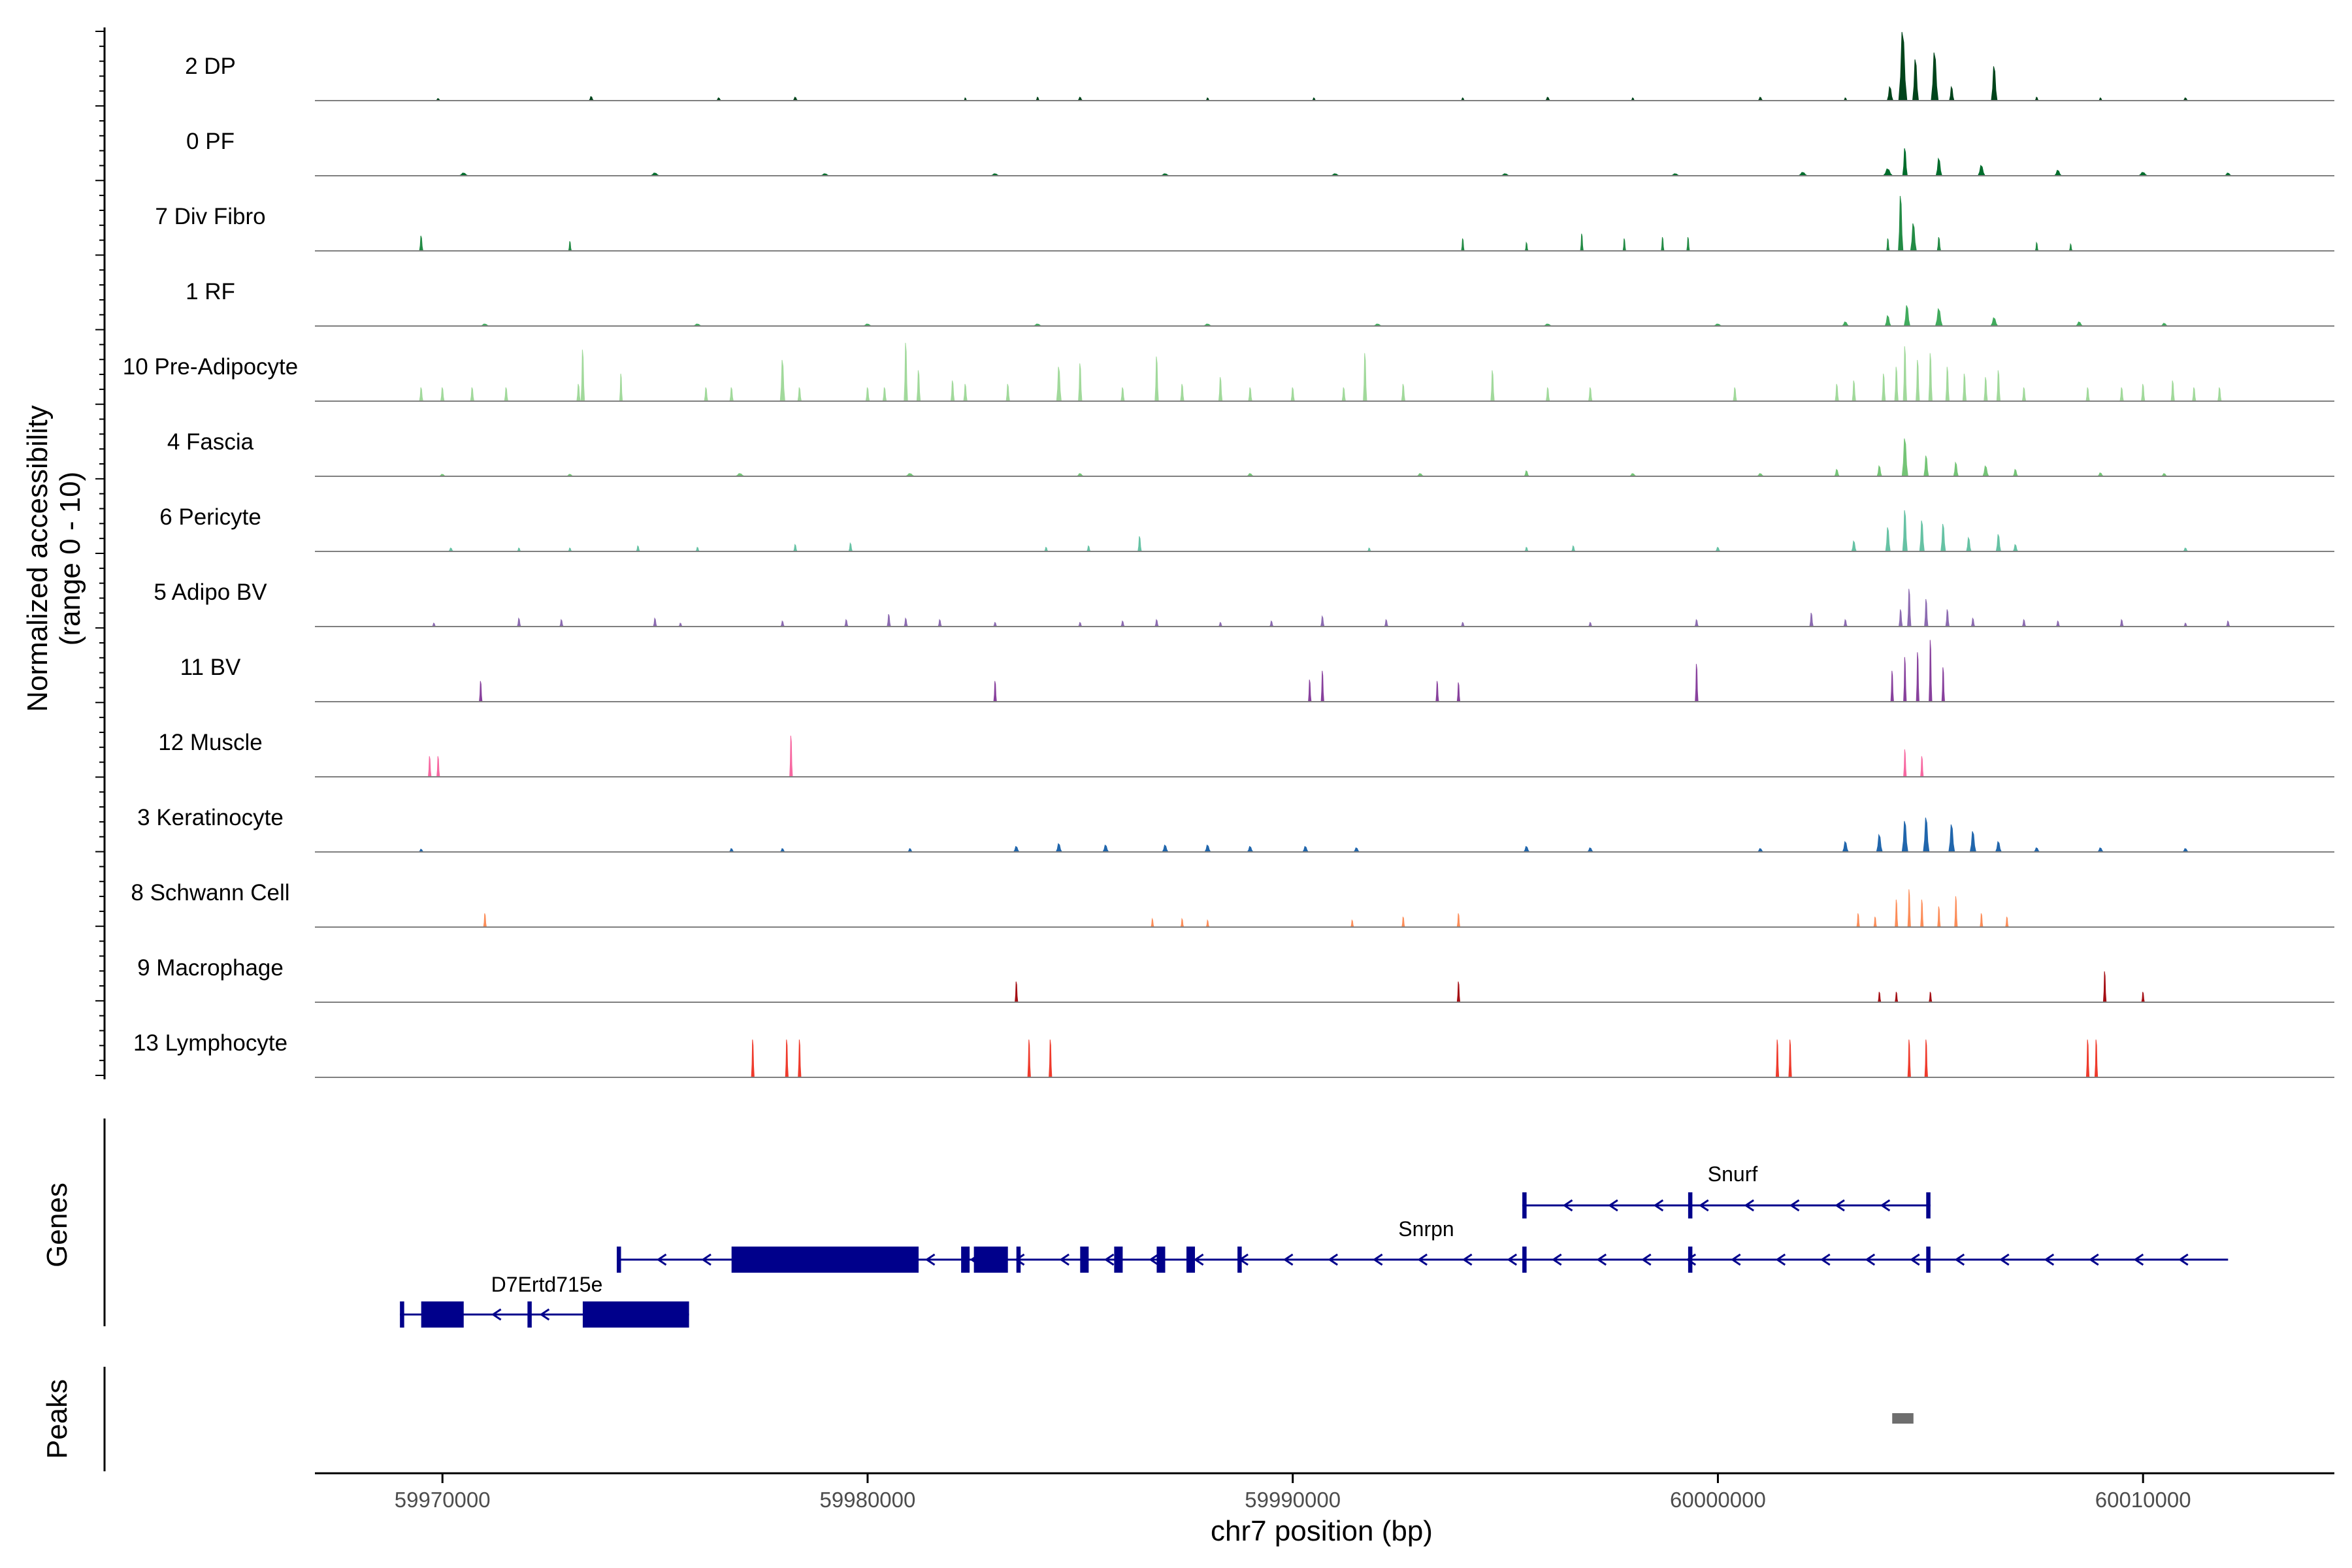 Image resolution: width=2352 pixels, height=1568 pixels. I want to click on track-14: 13 Lymphocyte, so click(1233, 1054).